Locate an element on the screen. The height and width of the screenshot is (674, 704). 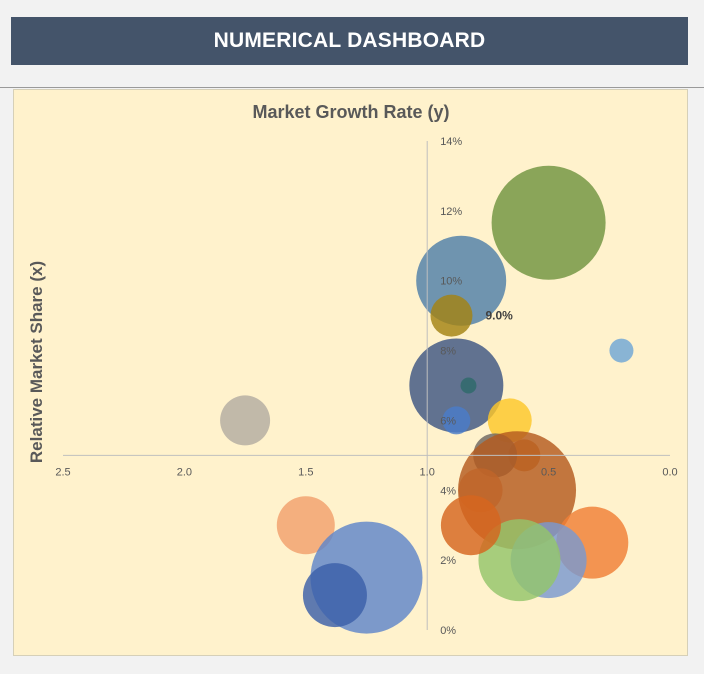
x-tick-label: 2.5 is located at coordinates (62, 472).